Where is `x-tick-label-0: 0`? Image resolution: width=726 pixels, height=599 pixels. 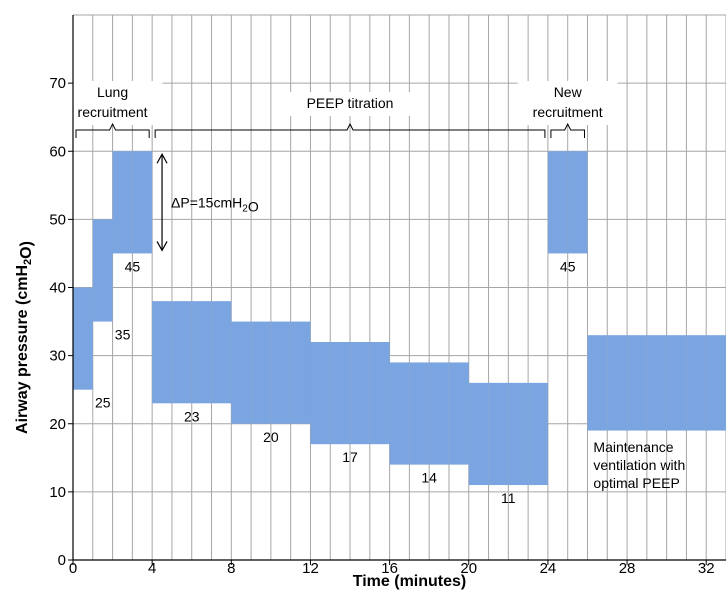
x-tick-label-0: 0 is located at coordinates (73, 568).